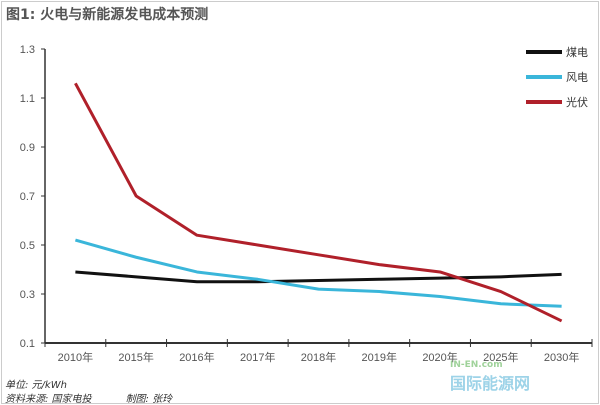 The image size is (600, 405). I want to click on series-line-煤电, so click(318, 277).